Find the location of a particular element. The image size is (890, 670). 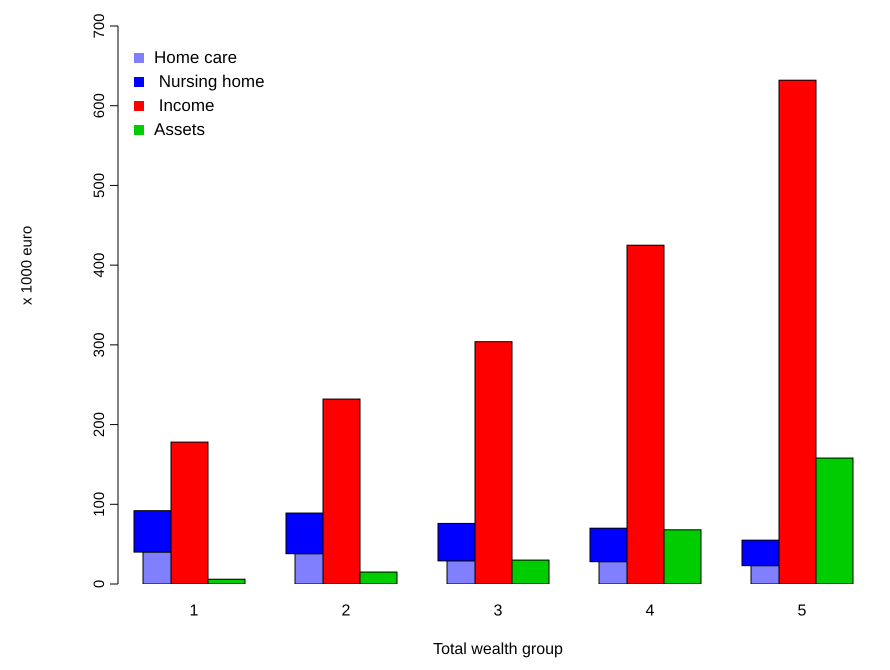

x-tick-label: 1 is located at coordinates (194, 611).